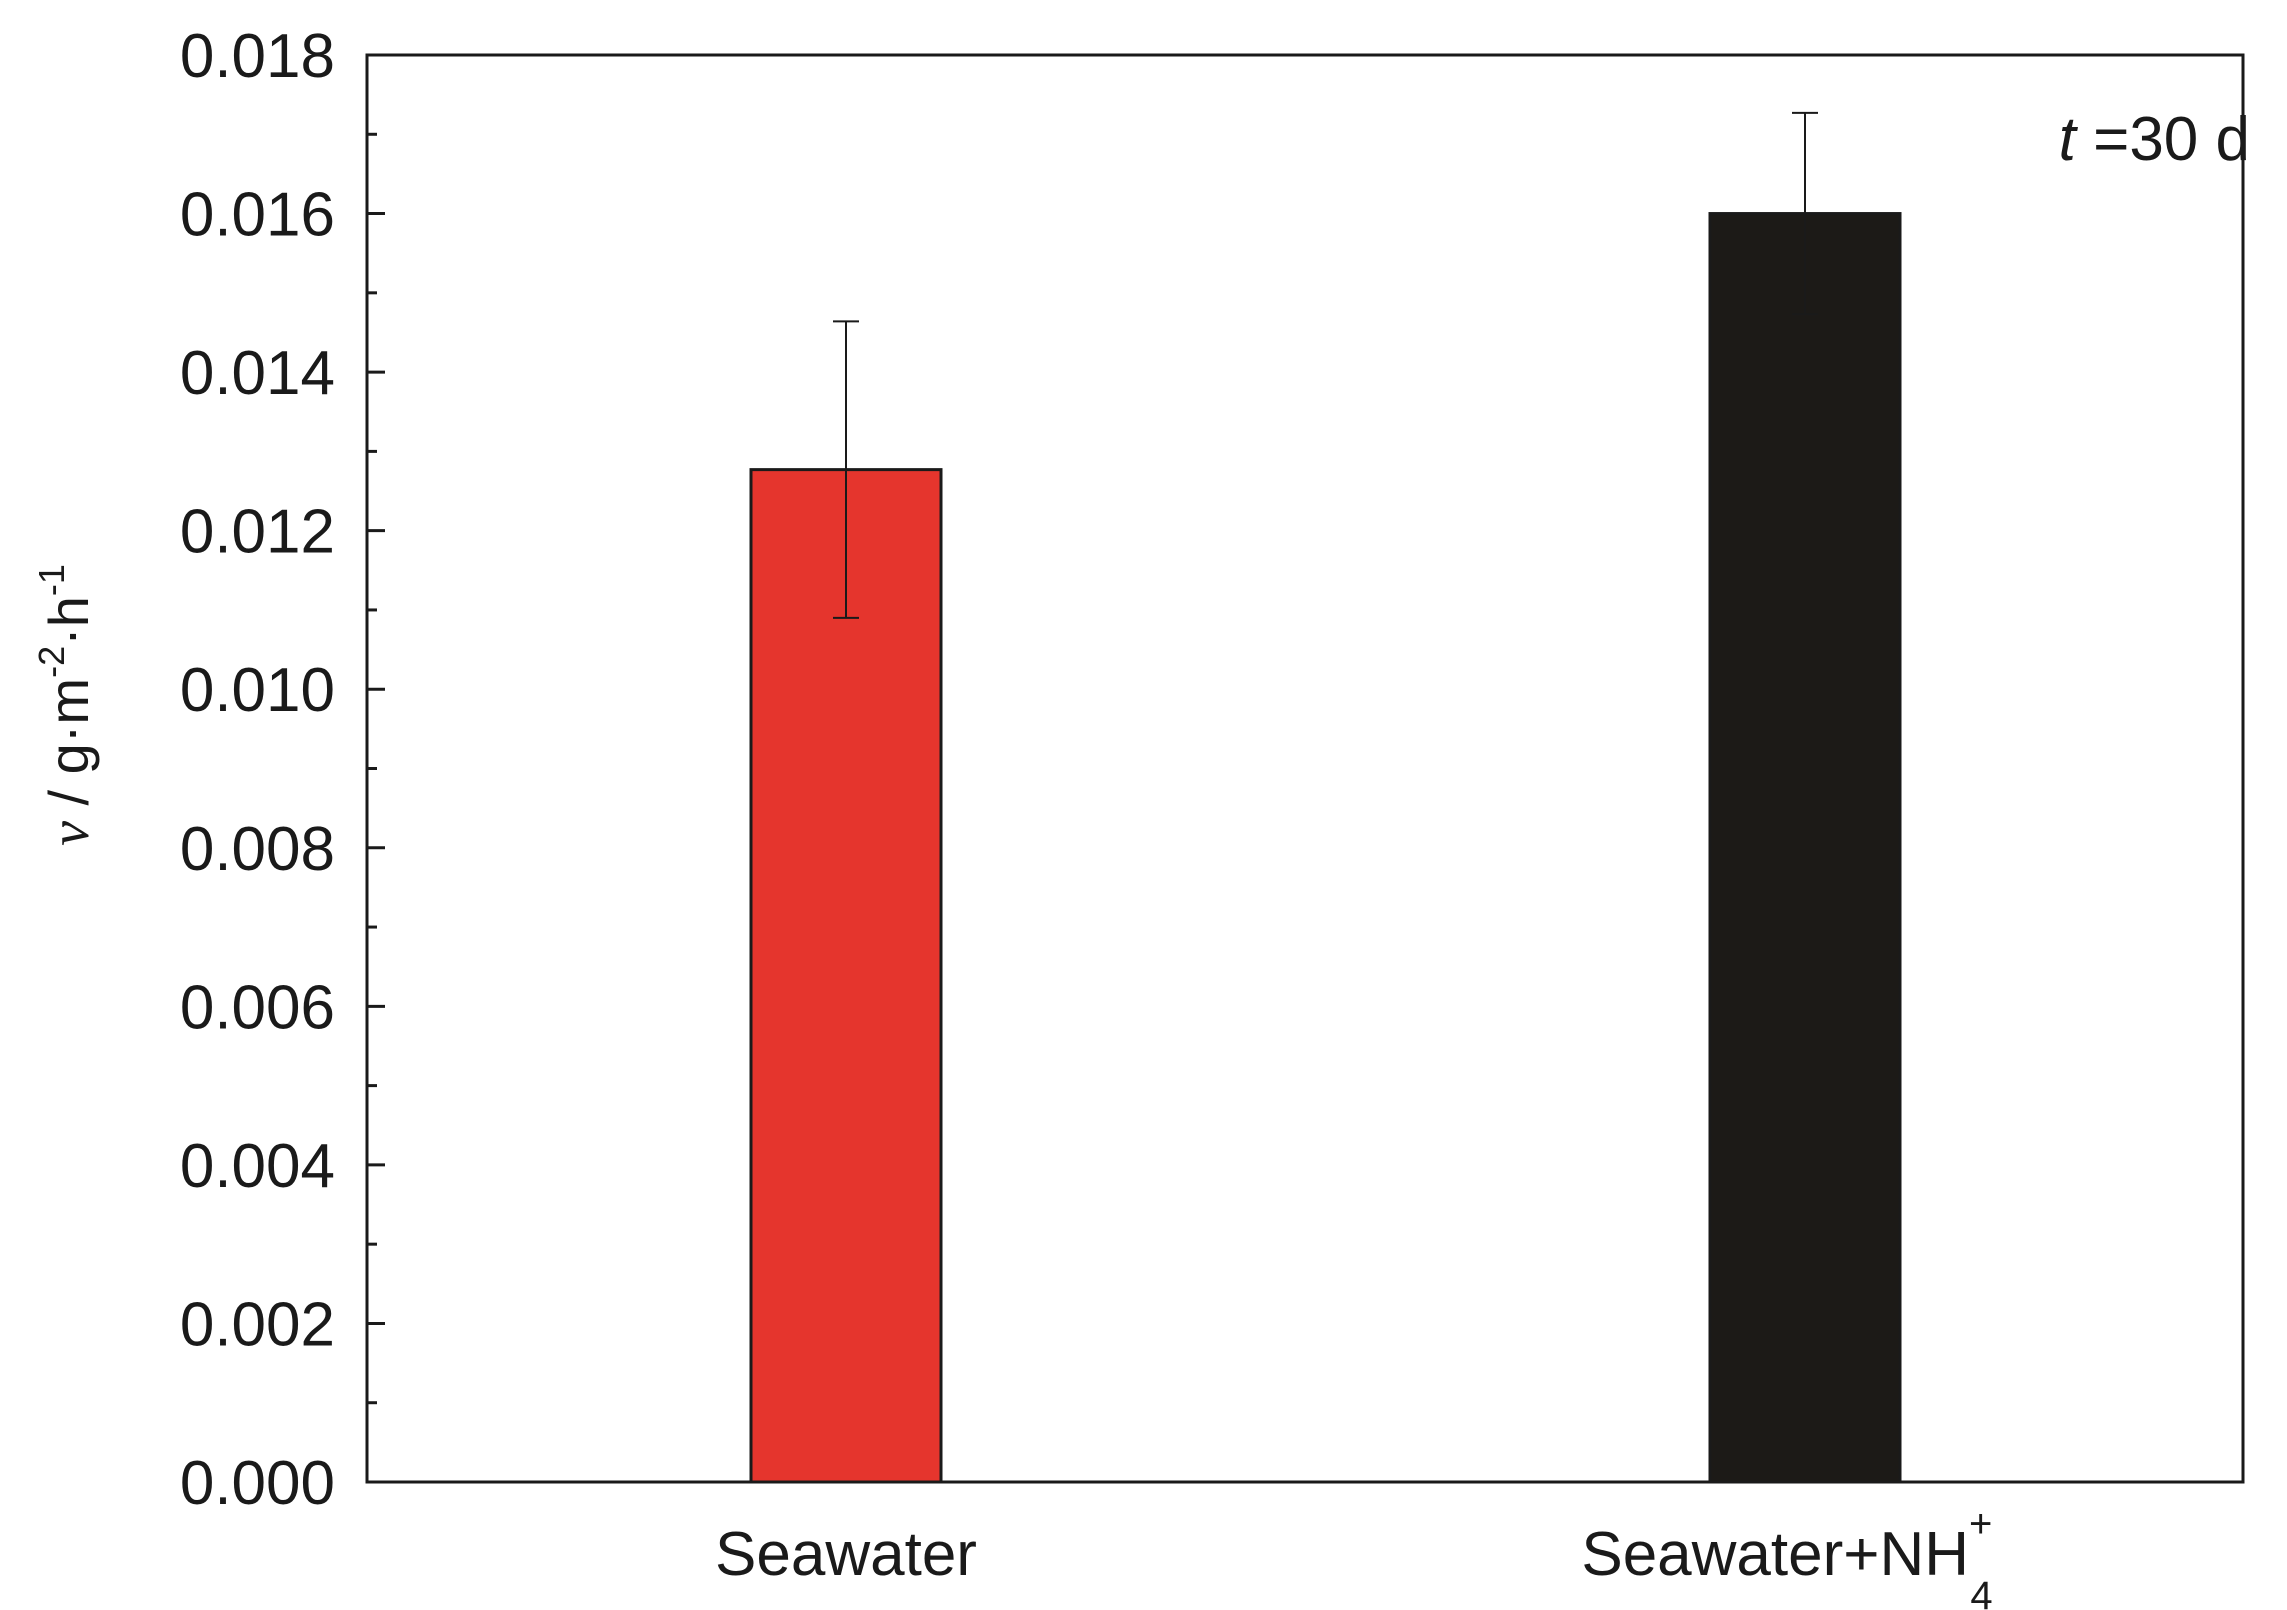  Describe the element at coordinates (257, 56) in the screenshot. I see `y-tick-label: 0.018` at that location.